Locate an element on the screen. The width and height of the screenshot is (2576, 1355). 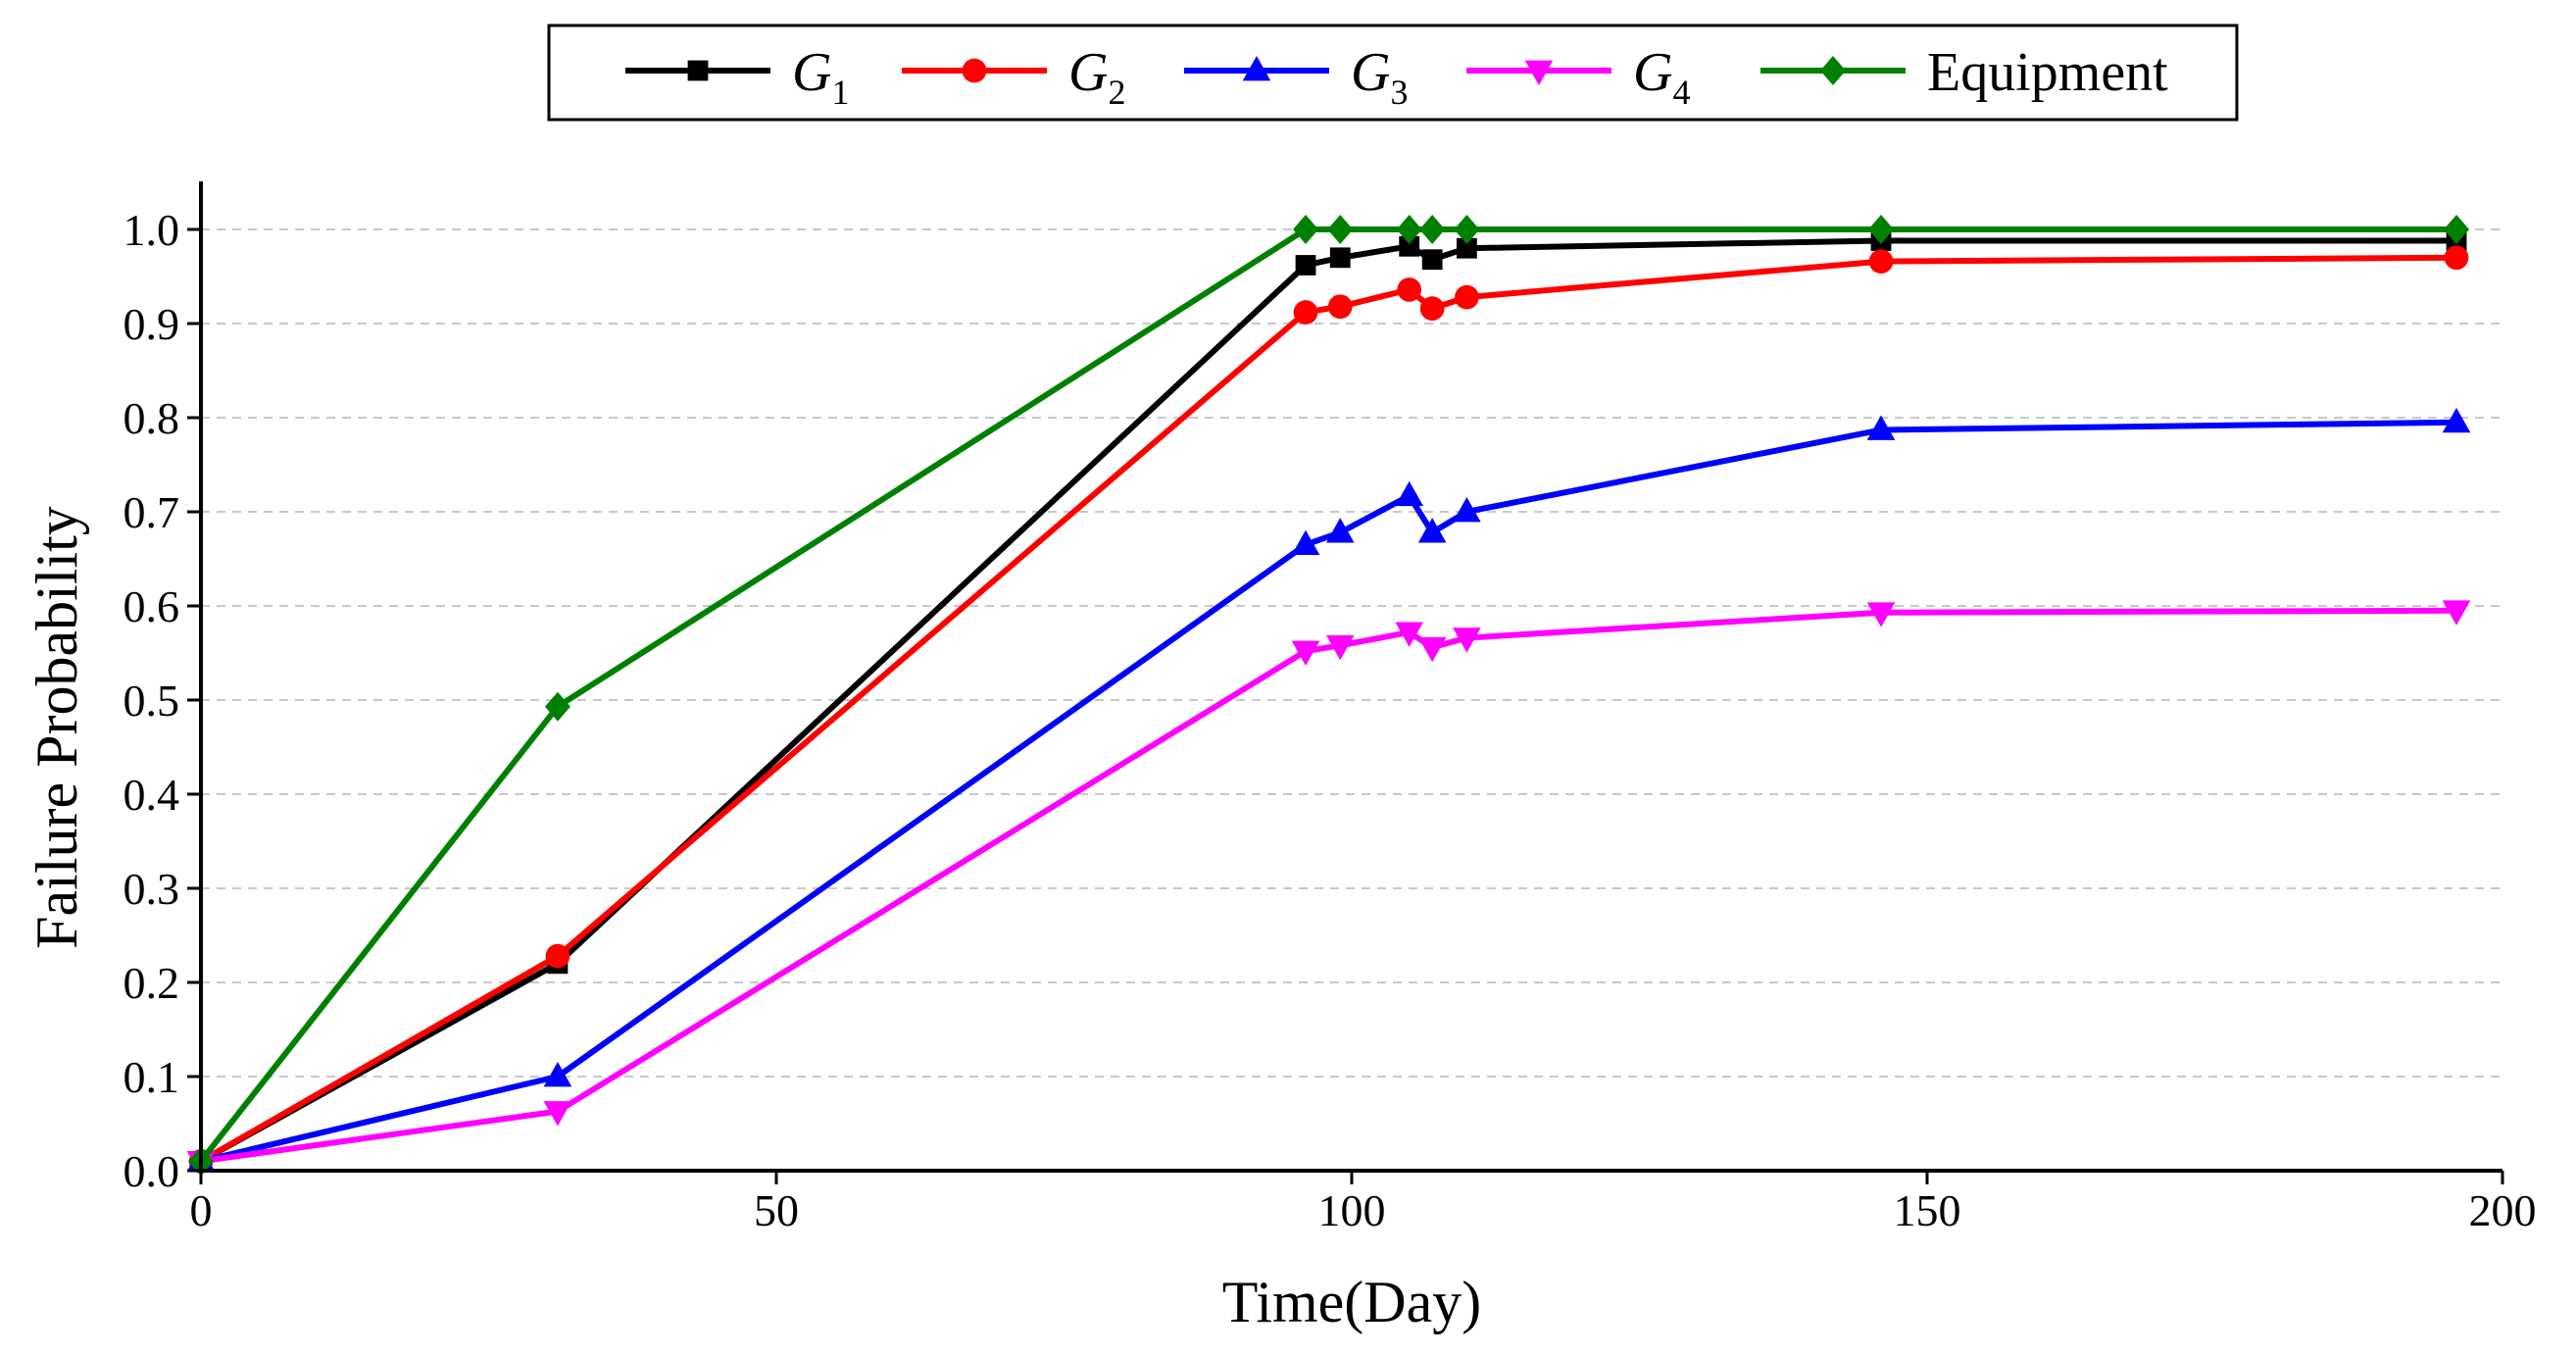
x-tick-label: 100 is located at coordinates (1352, 1210).